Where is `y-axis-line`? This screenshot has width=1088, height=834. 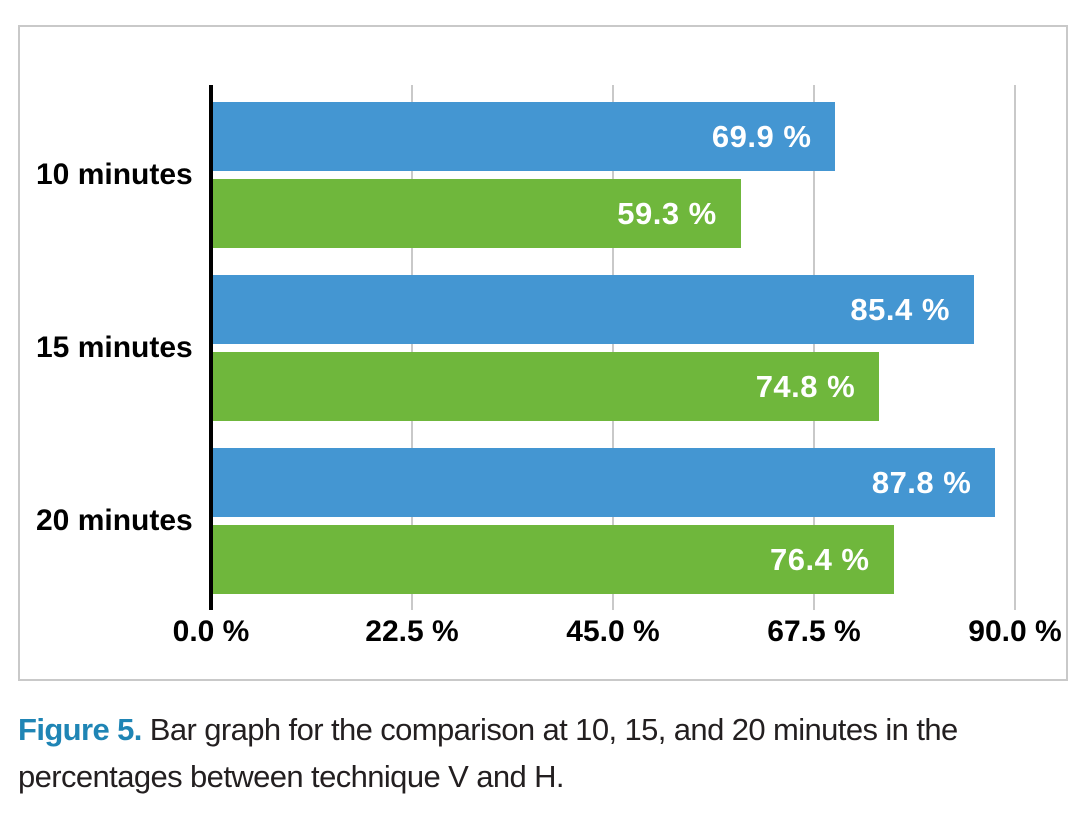
y-axis-line is located at coordinates (211, 347).